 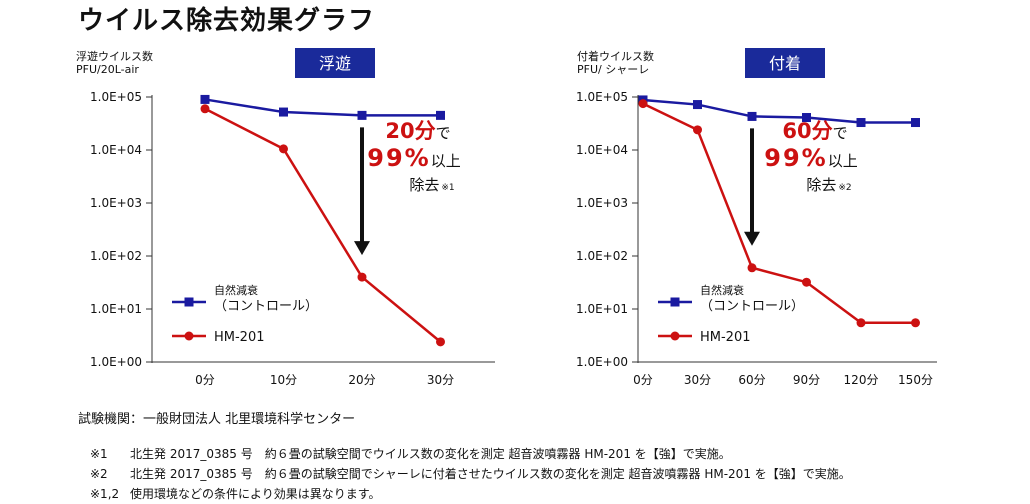 I want to click on annotation-time: 60分, so click(x=807, y=131).